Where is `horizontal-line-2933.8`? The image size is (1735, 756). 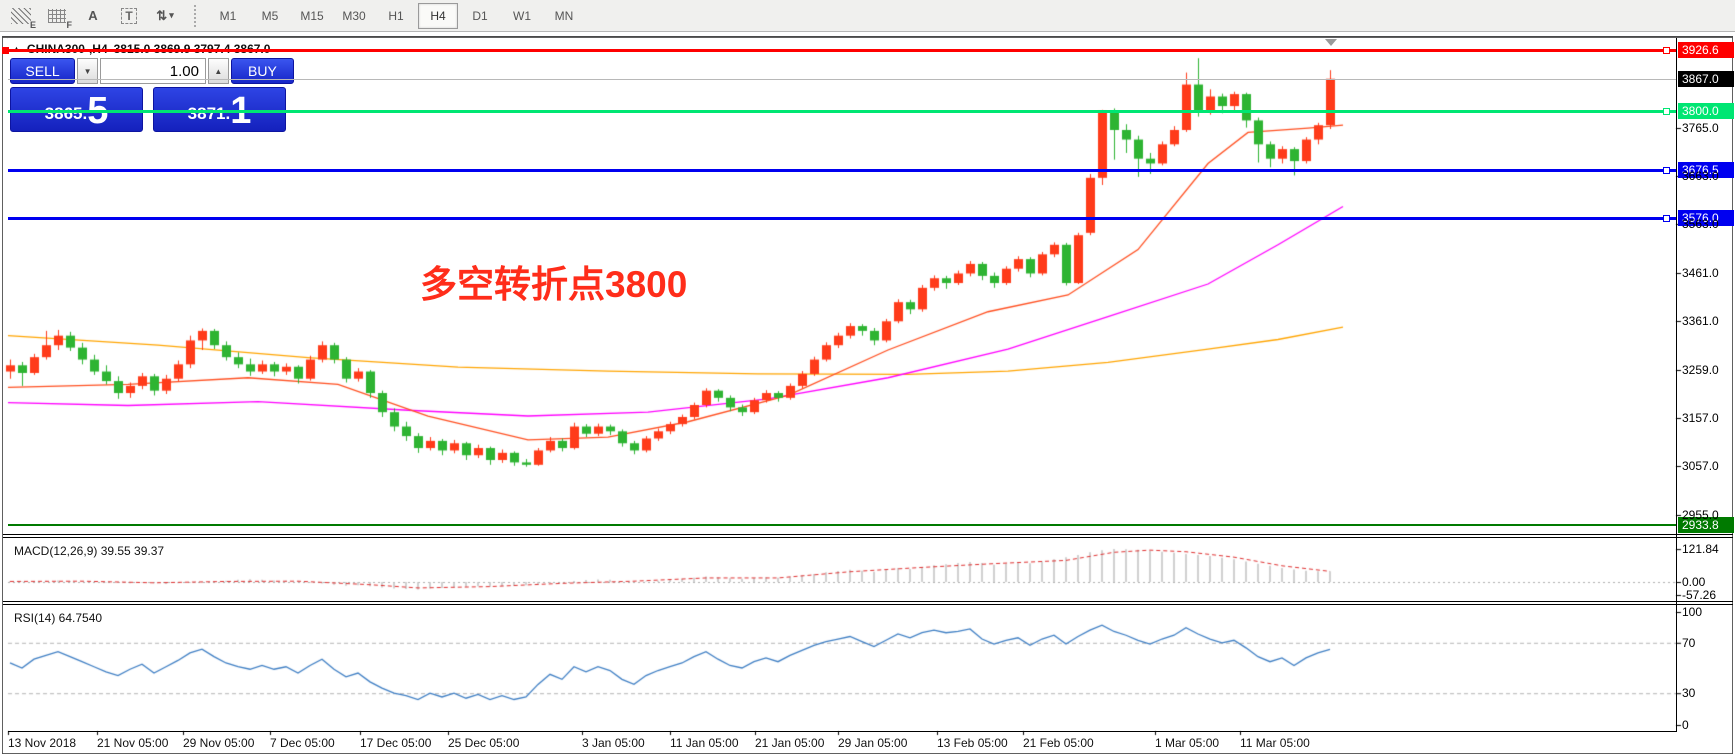
horizontal-line-2933.8 is located at coordinates (842, 525).